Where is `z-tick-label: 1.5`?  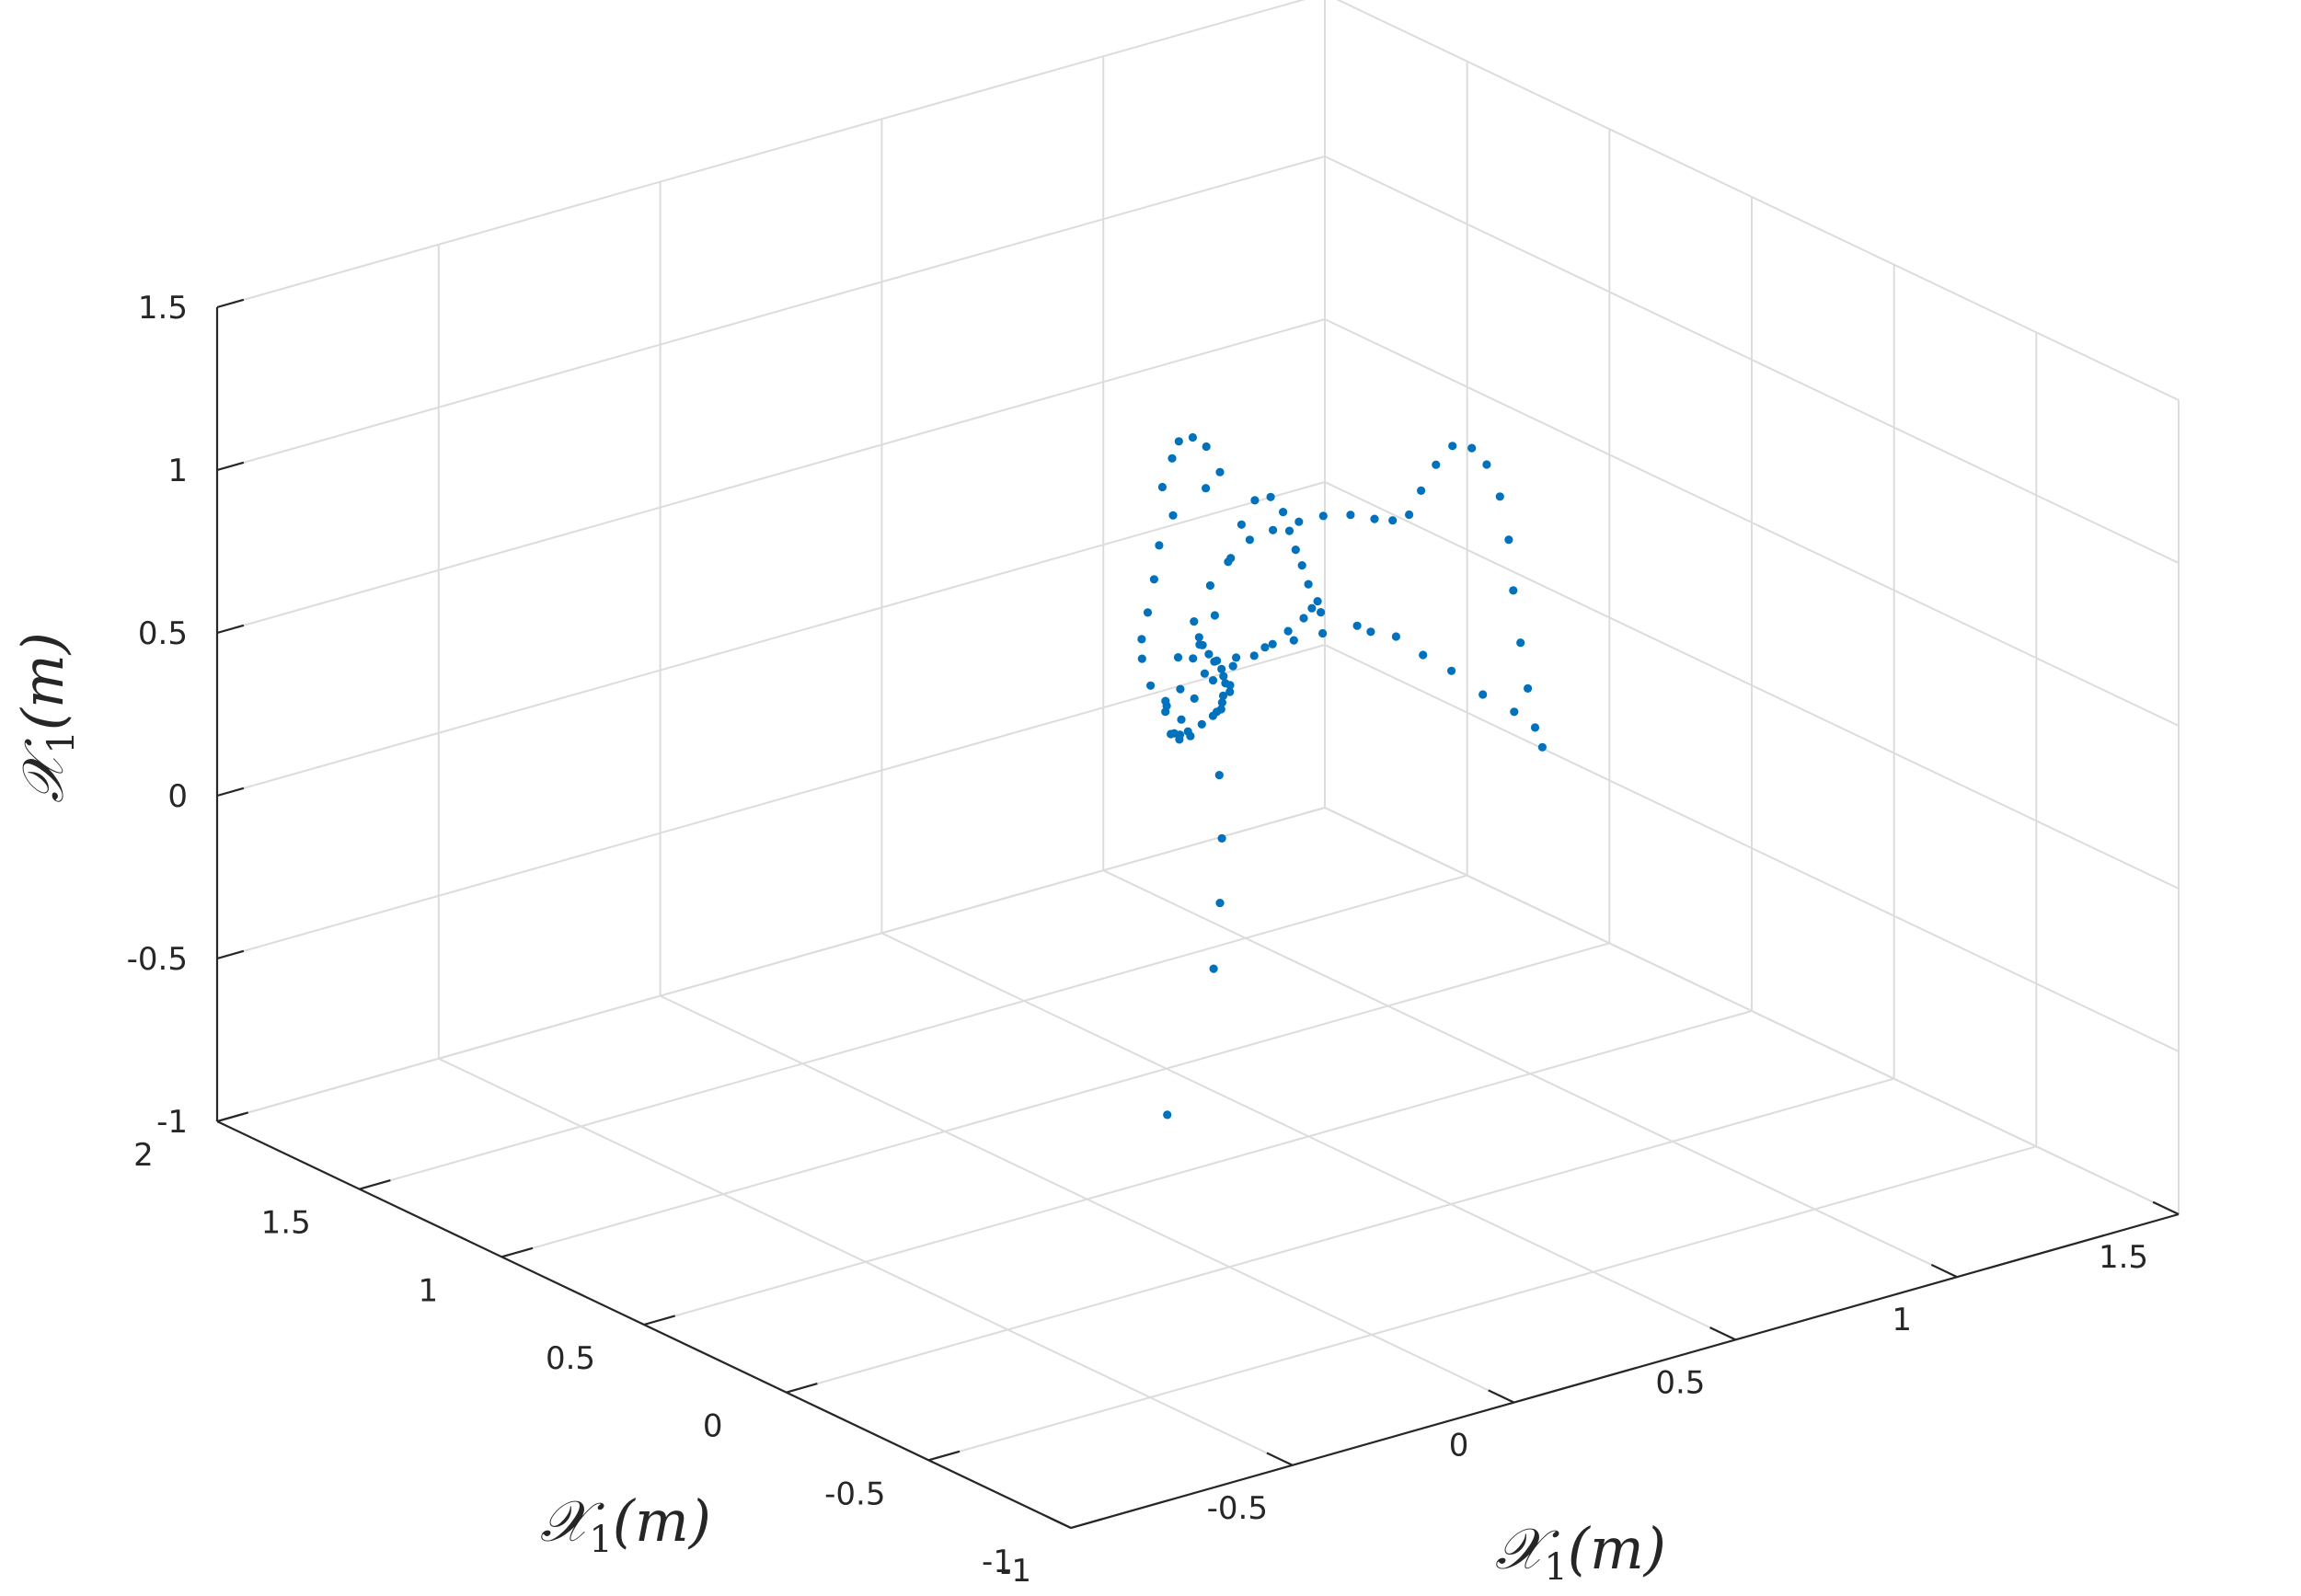
z-tick-label: 1.5 is located at coordinates (163, 309).